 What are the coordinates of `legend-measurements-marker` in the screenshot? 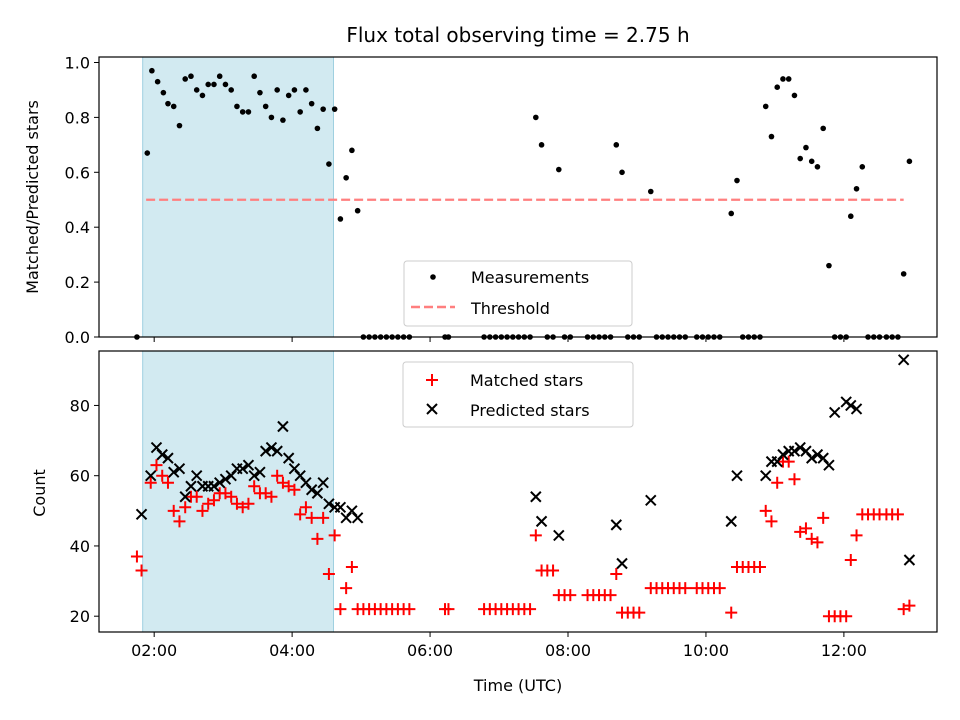 It's located at (433, 277).